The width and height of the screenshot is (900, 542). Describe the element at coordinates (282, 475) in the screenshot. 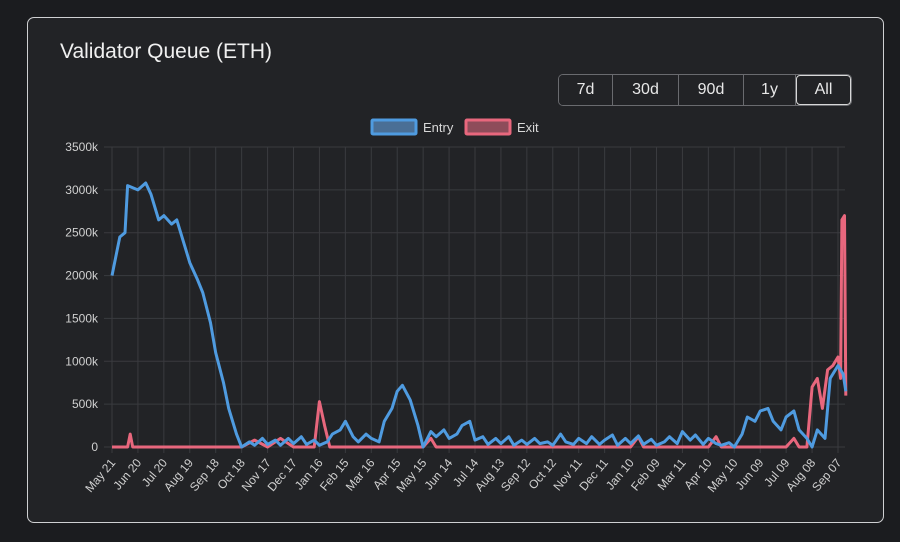

I see `x-tick-label: Dec 17` at that location.